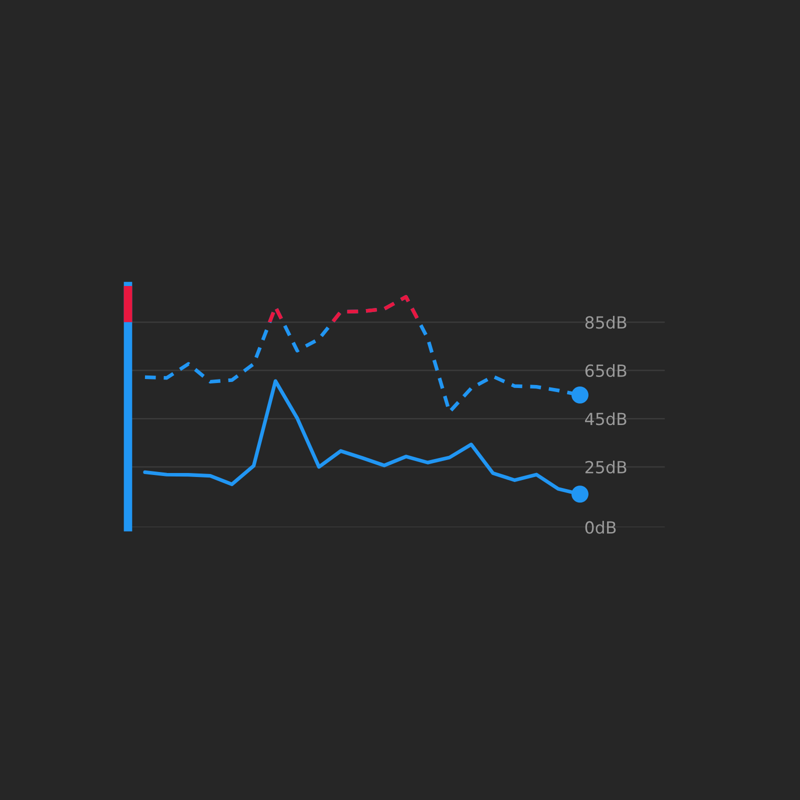 Image resolution: width=800 pixels, height=800 pixels. I want to click on y-tick-label: 85dB, so click(605, 322).